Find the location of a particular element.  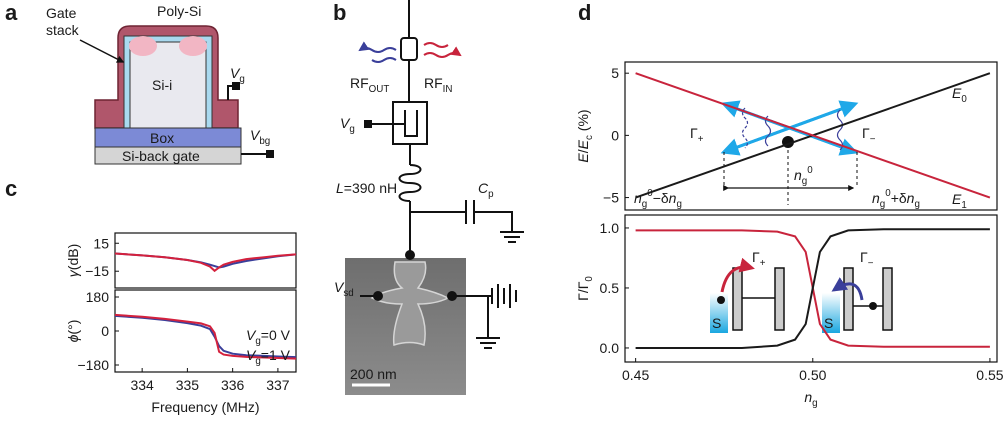

label: Cp is located at coordinates (486, 190).